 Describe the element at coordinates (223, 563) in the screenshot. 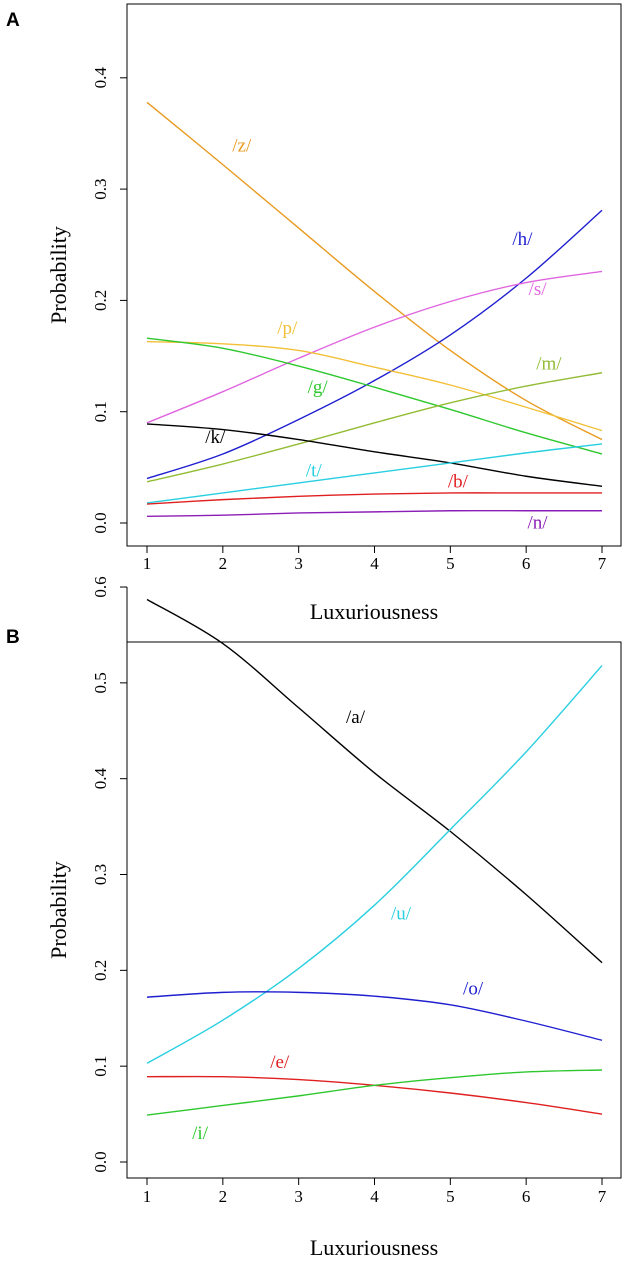

I see `x-tick-label-a-2: 2` at that location.